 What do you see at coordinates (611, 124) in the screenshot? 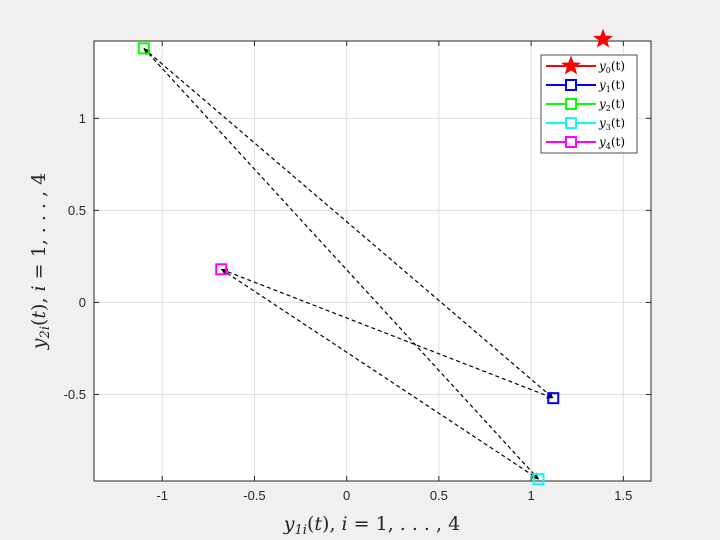
I see `legend-label: y3(t)` at bounding box center [611, 124].